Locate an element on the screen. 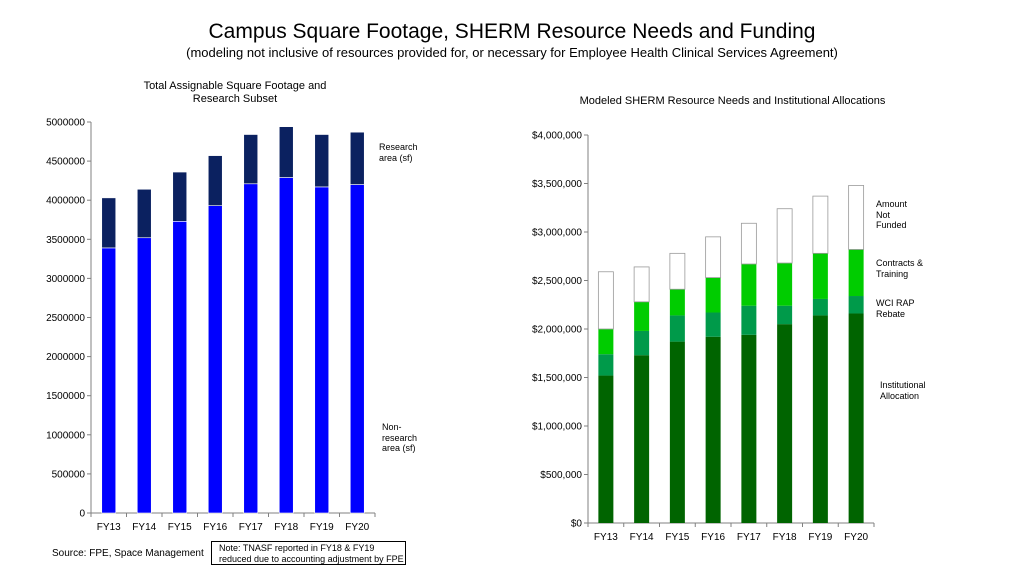  bar-fy16-contracts-training is located at coordinates (713, 295).